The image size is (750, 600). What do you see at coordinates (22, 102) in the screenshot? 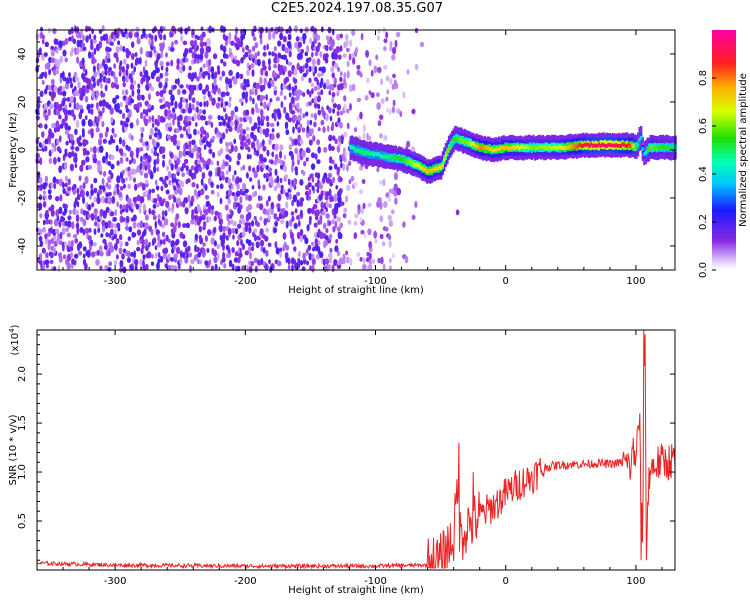
I see `y-tick-label: 20` at bounding box center [22, 102].